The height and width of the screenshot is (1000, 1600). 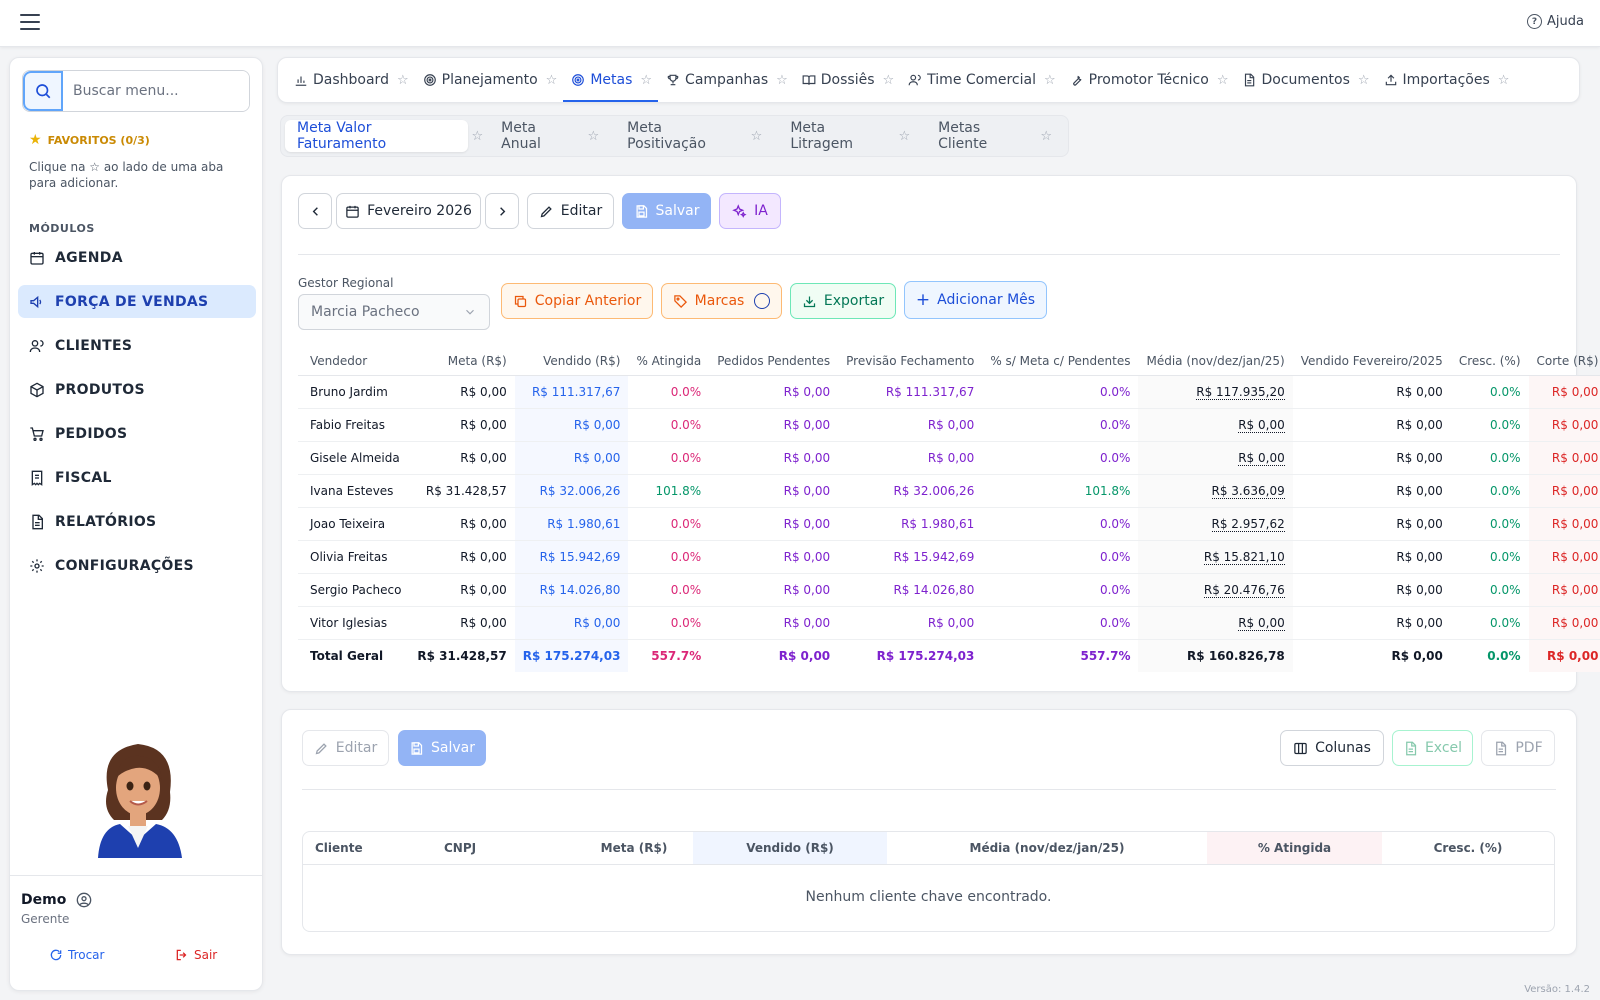 I want to click on tab-importacoes: Importações ☆, so click(x=1447, y=80).